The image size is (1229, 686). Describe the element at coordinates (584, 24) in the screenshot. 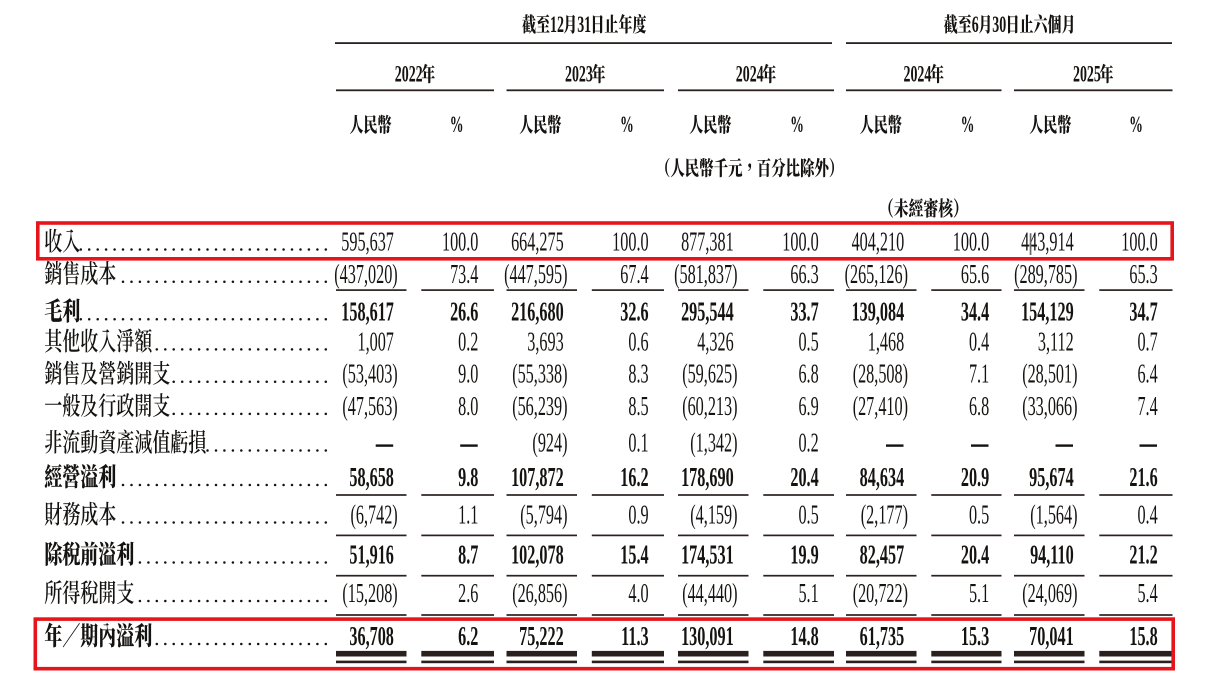

I see `svg-text: 31` at that location.